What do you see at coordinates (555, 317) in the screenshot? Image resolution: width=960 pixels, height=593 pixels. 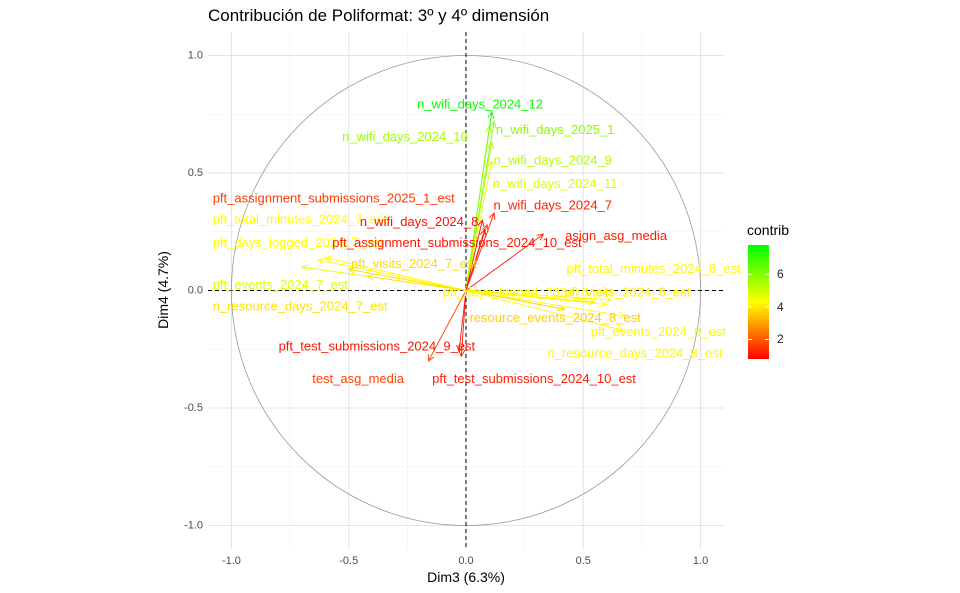 I see `variable-label: resource_events_2024_8_est` at bounding box center [555, 317].